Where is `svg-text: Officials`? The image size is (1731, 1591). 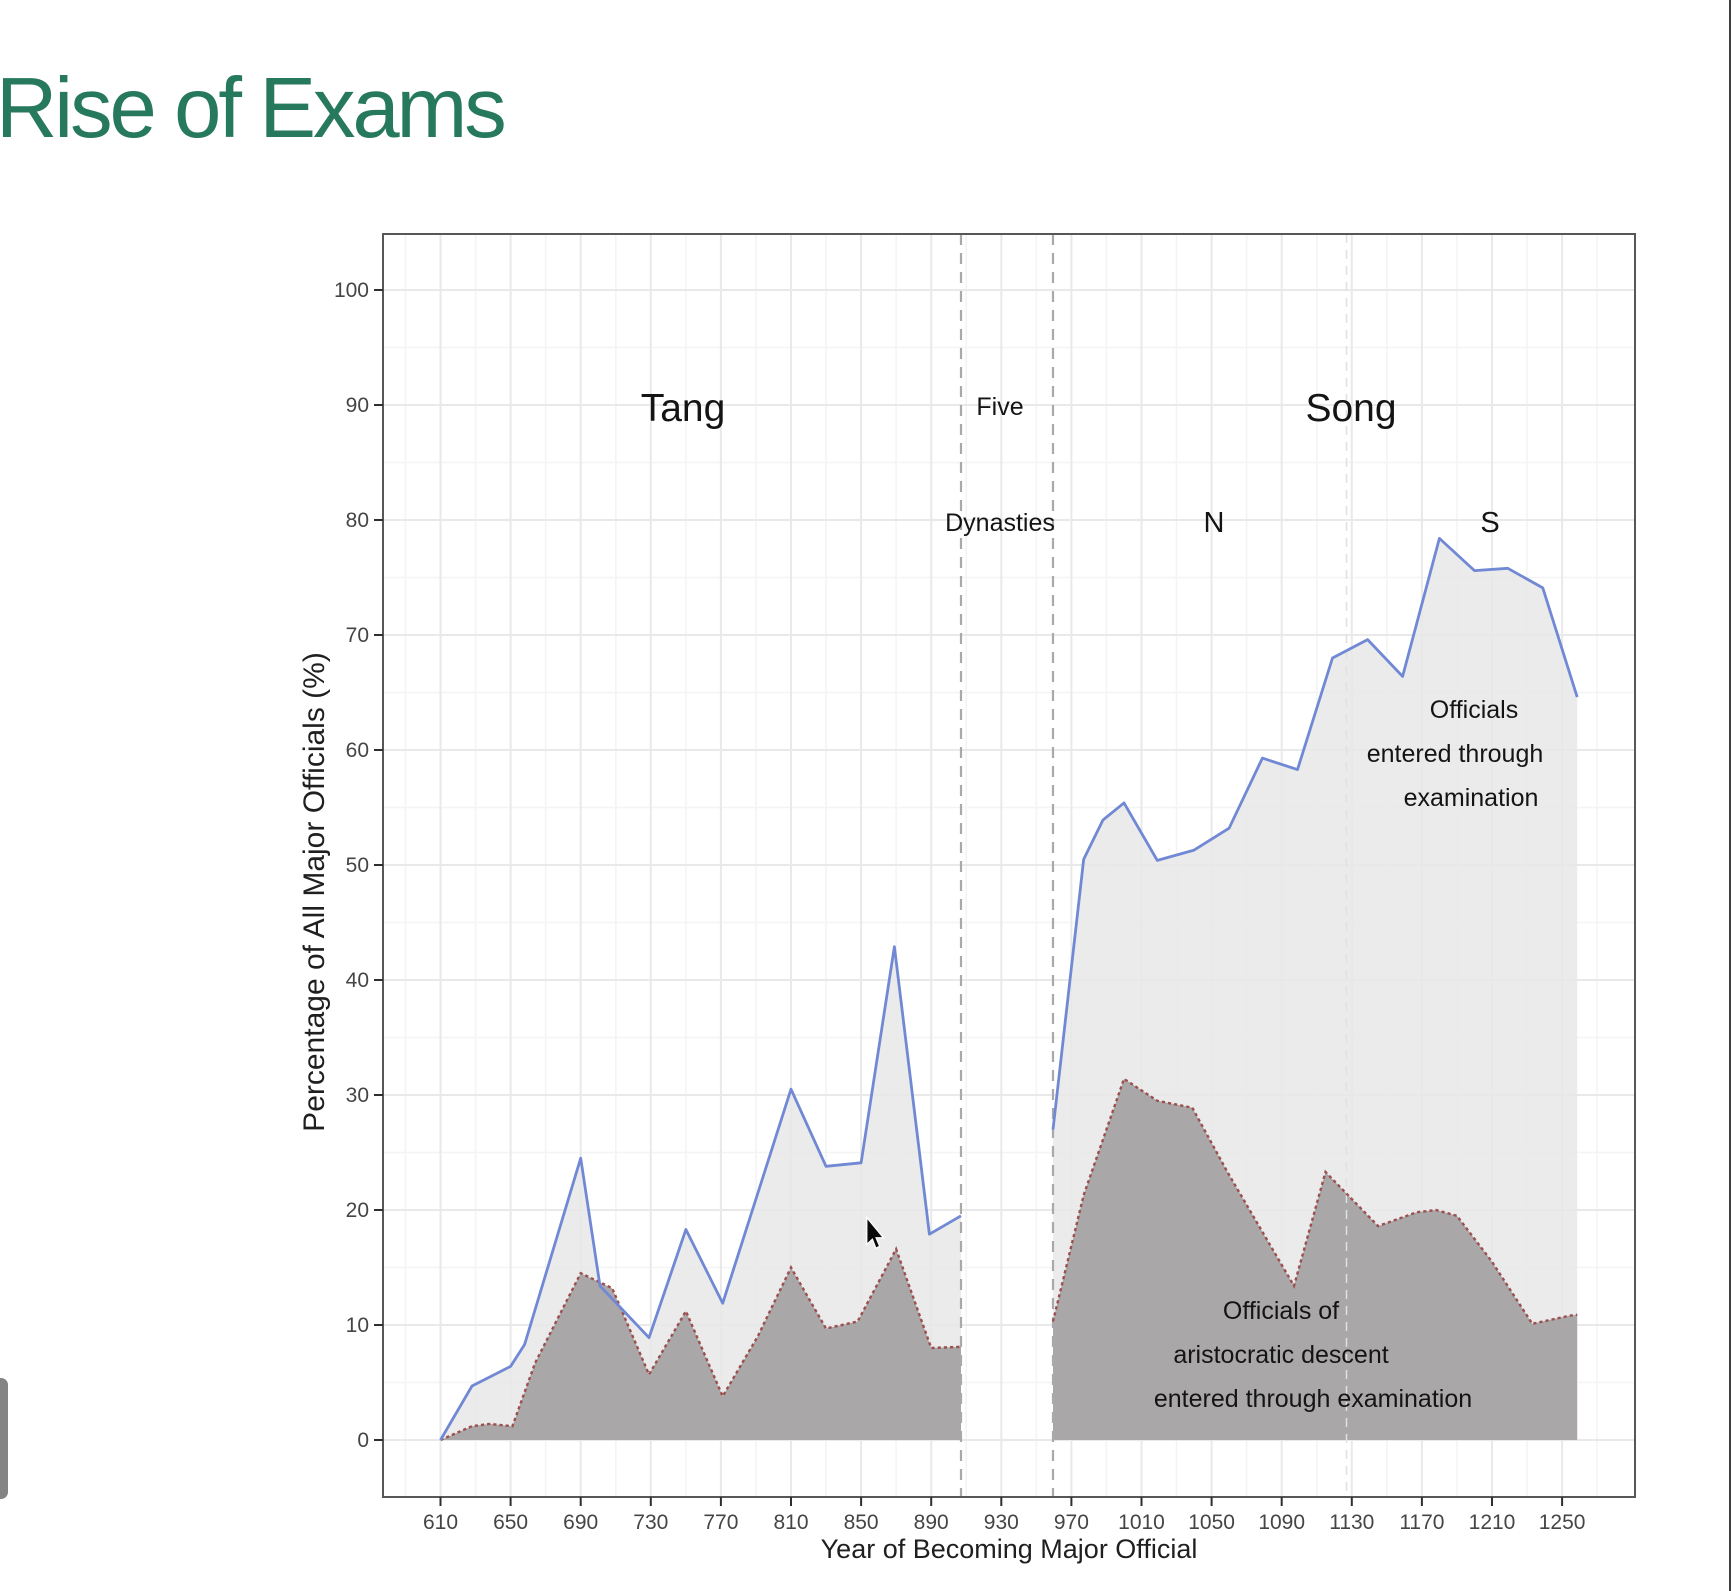
svg-text: Officials is located at coordinates (1474, 710).